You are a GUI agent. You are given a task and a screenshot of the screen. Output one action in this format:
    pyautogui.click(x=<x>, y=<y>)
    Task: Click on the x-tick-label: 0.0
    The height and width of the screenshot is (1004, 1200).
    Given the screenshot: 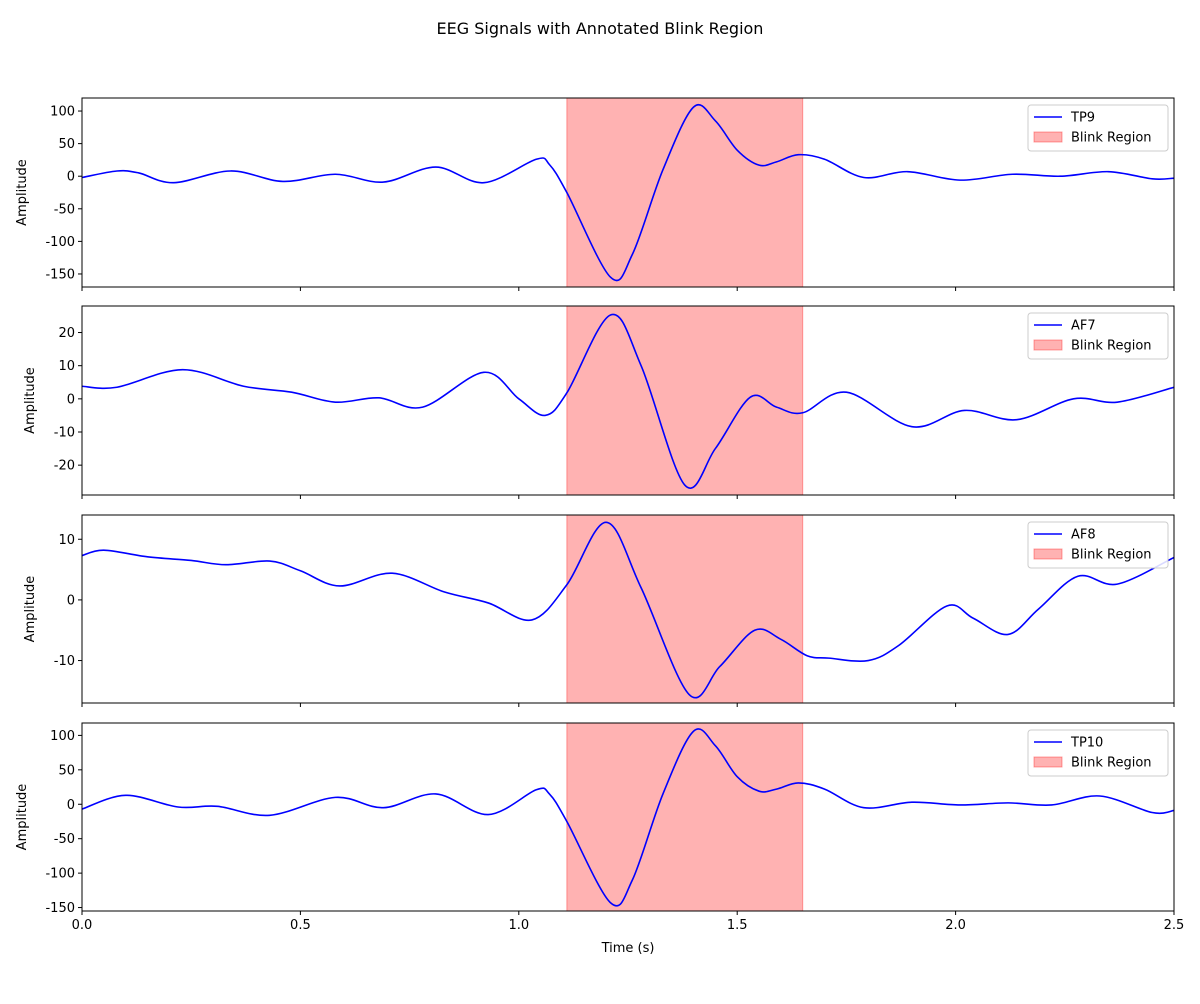 What is the action you would take?
    pyautogui.click(x=82, y=925)
    